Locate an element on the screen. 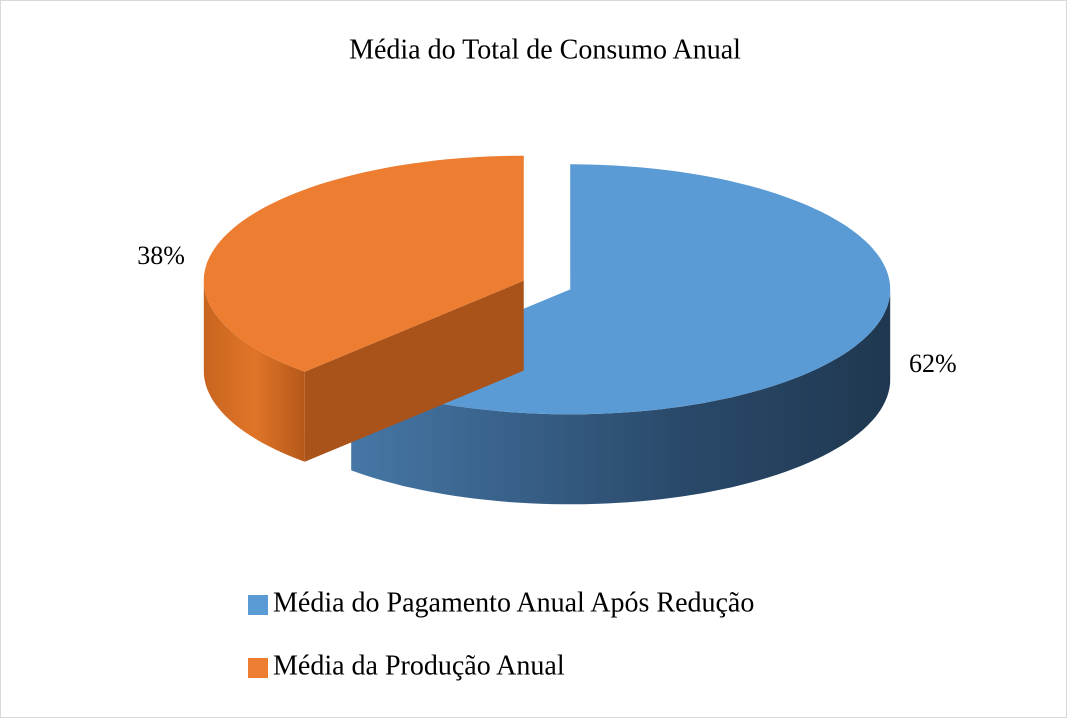 Image resolution: width=1068 pixels, height=719 pixels. slice-wall is located at coordinates (254, 371).